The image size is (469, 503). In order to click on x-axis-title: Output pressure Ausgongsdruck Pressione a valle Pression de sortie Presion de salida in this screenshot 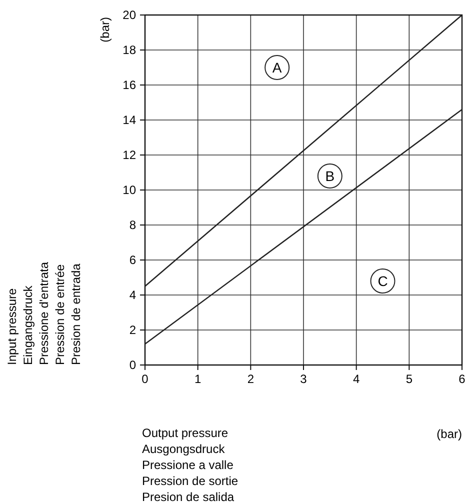, I will do `click(190, 464)`.